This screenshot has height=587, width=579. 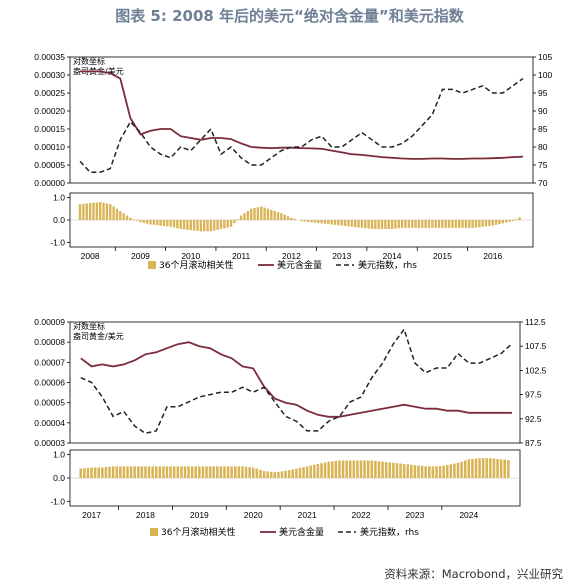 I want to click on left-axis-tick-label: 0.00004, so click(x=49, y=423).